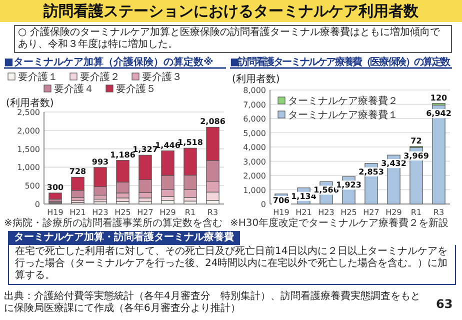  Describe the element at coordinates (343, 115) in the screenshot. I see `legend-label: ターミナルケア療養費１` at that location.